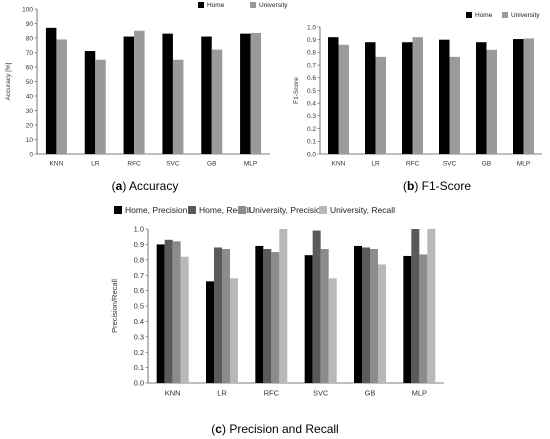 Image resolution: width=550 pixels, height=439 pixels. I want to click on y-tick-label: 0.4, so click(311, 103).